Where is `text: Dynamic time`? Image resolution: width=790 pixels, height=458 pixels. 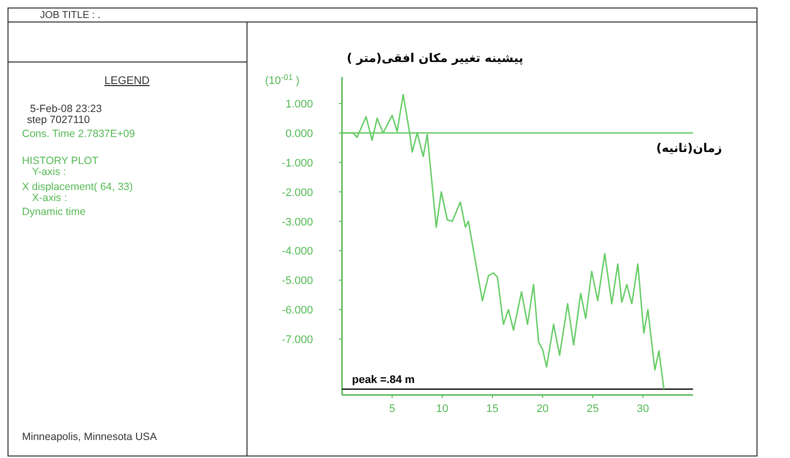 text: Dynamic time is located at coordinates (54, 212).